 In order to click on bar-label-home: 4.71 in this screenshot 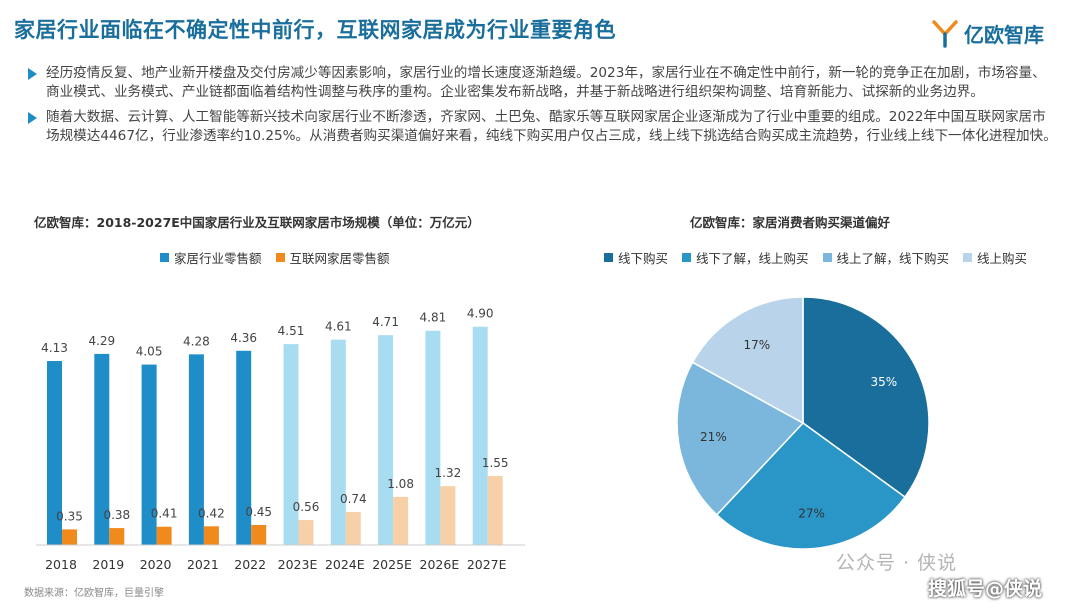, I will do `click(385, 322)`.